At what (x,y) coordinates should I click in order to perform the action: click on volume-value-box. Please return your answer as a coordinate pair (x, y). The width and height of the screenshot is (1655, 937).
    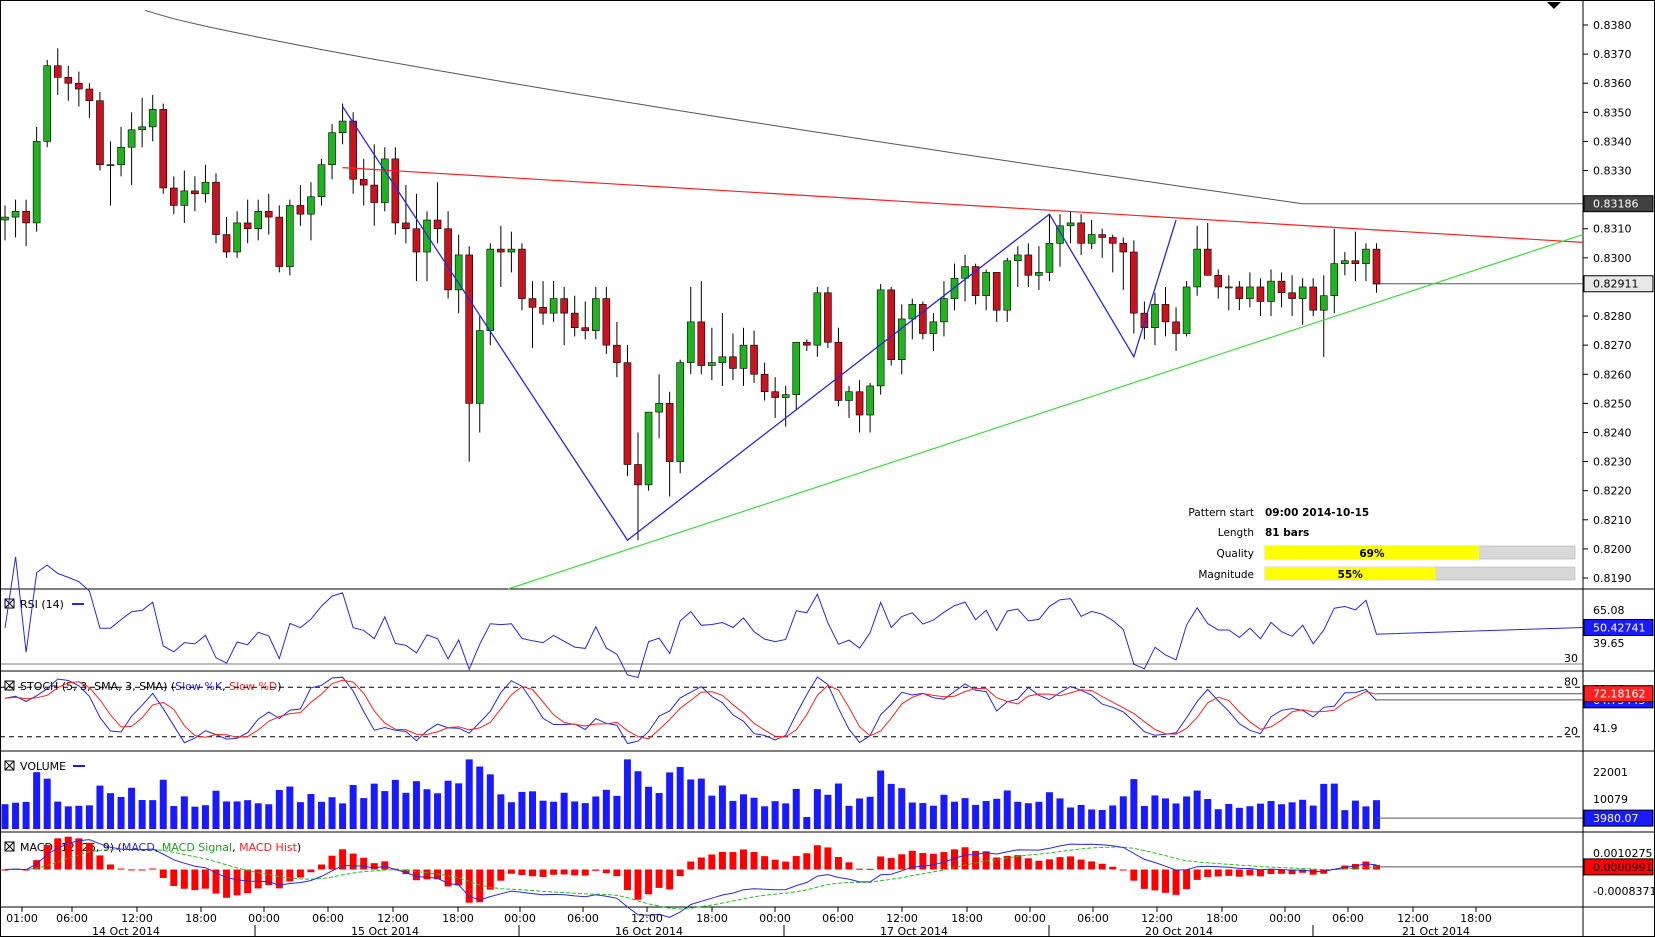
    Looking at the image, I should click on (1618, 818).